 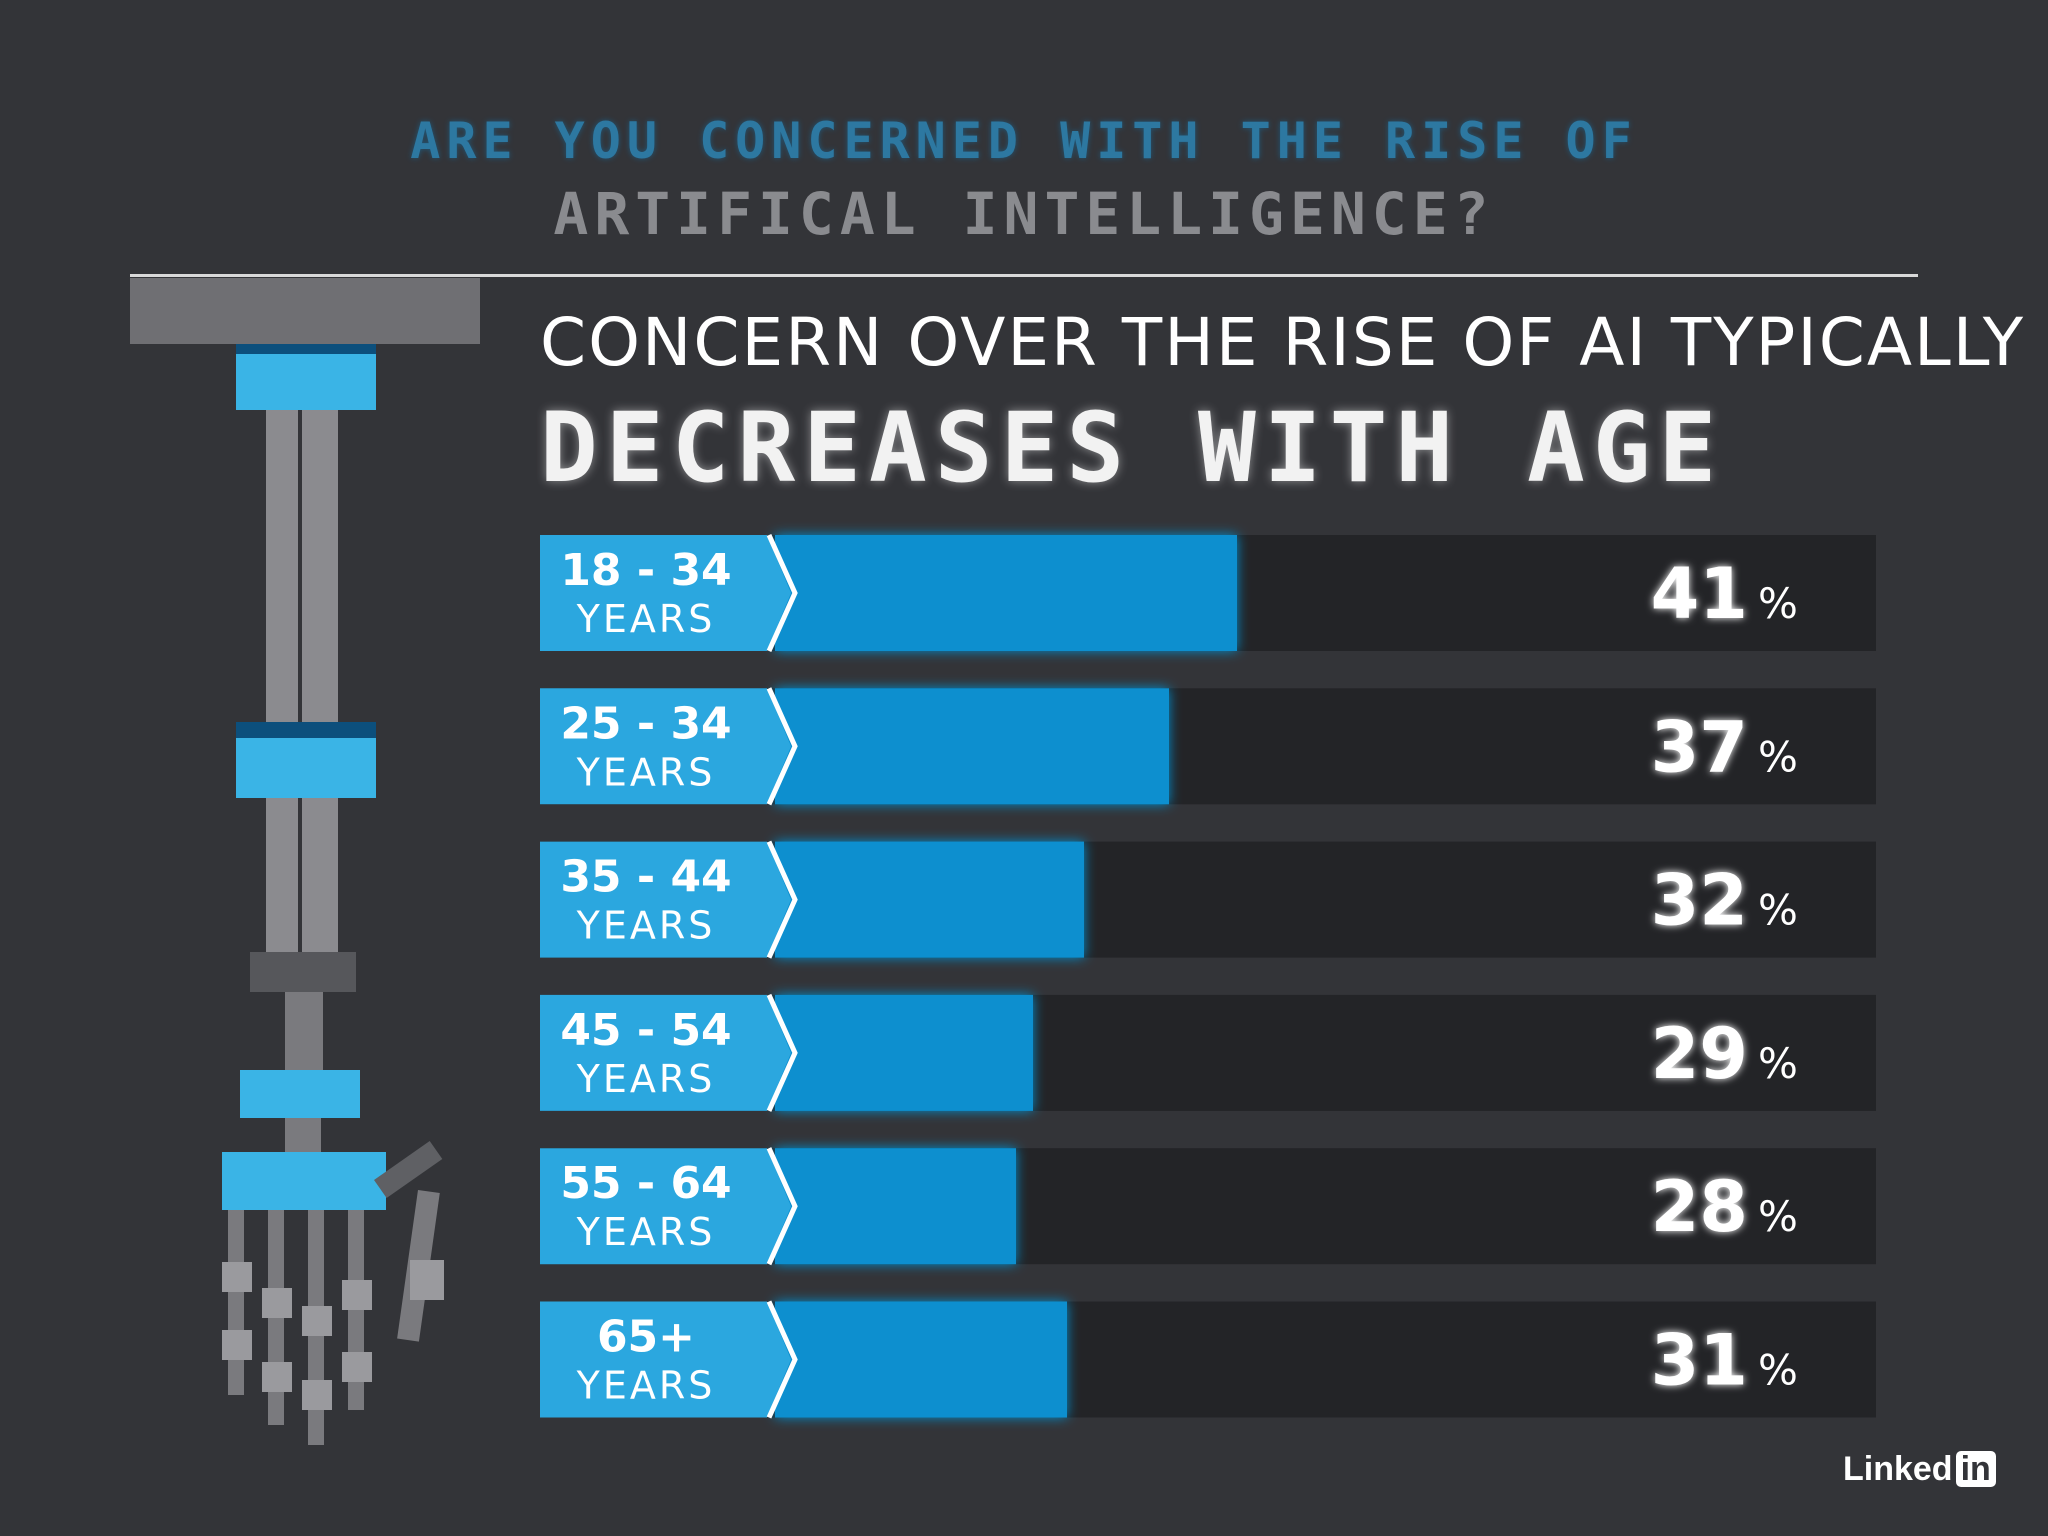 I want to click on linkedin-logo: Linked in, so click(x=1919, y=1469).